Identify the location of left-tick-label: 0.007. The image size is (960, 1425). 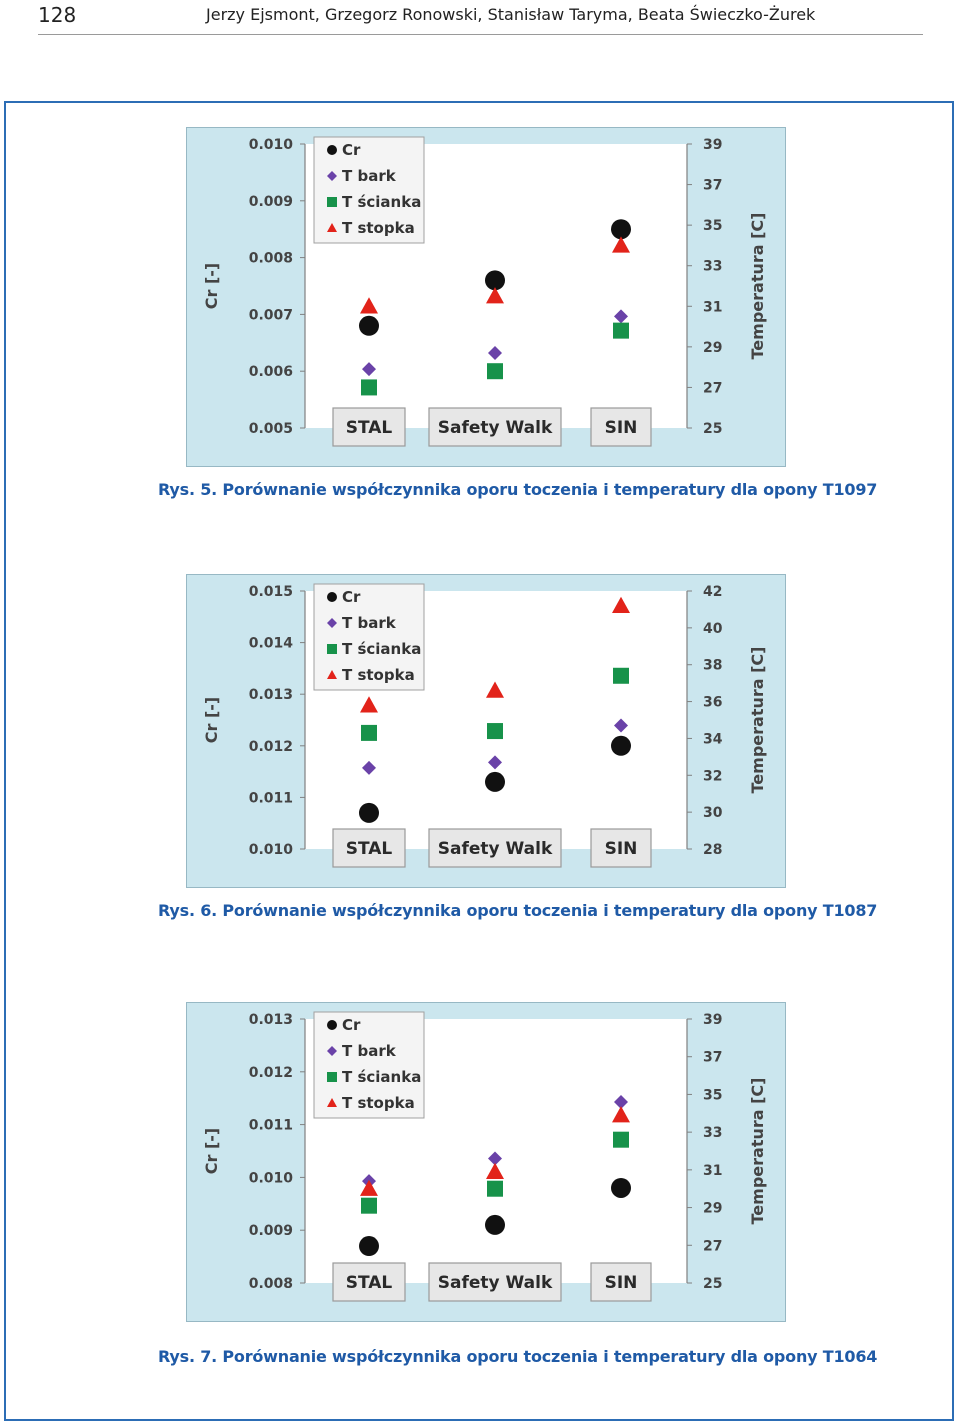
(271, 315).